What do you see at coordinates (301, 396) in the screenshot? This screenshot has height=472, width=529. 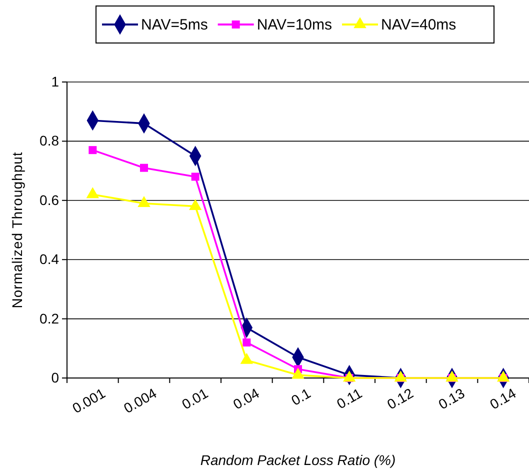 I see `x-tick-label: 0.1` at bounding box center [301, 396].